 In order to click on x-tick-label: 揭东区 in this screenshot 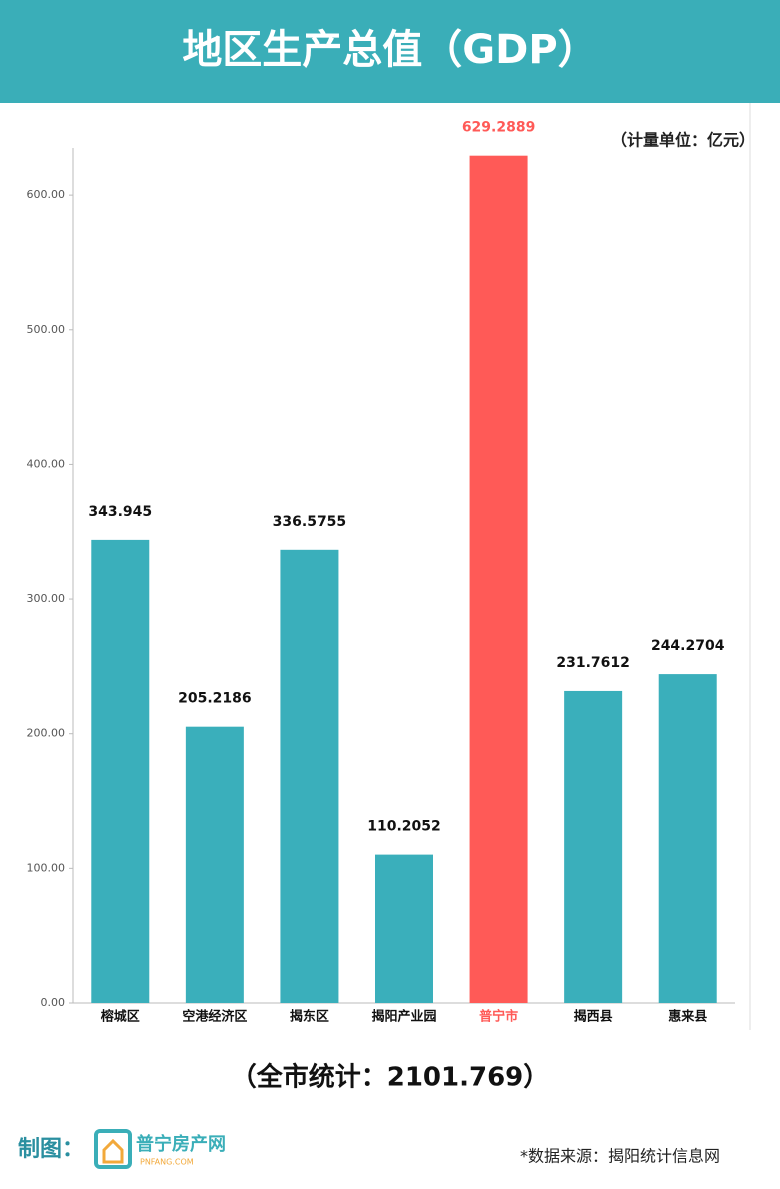, I will do `click(309, 1017)`.